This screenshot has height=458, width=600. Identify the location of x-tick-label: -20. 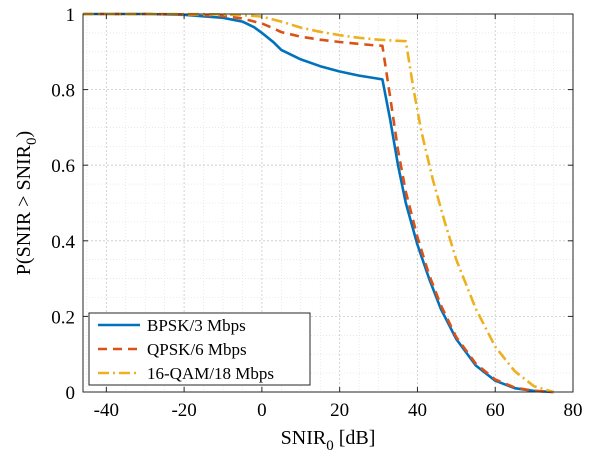
(183, 410).